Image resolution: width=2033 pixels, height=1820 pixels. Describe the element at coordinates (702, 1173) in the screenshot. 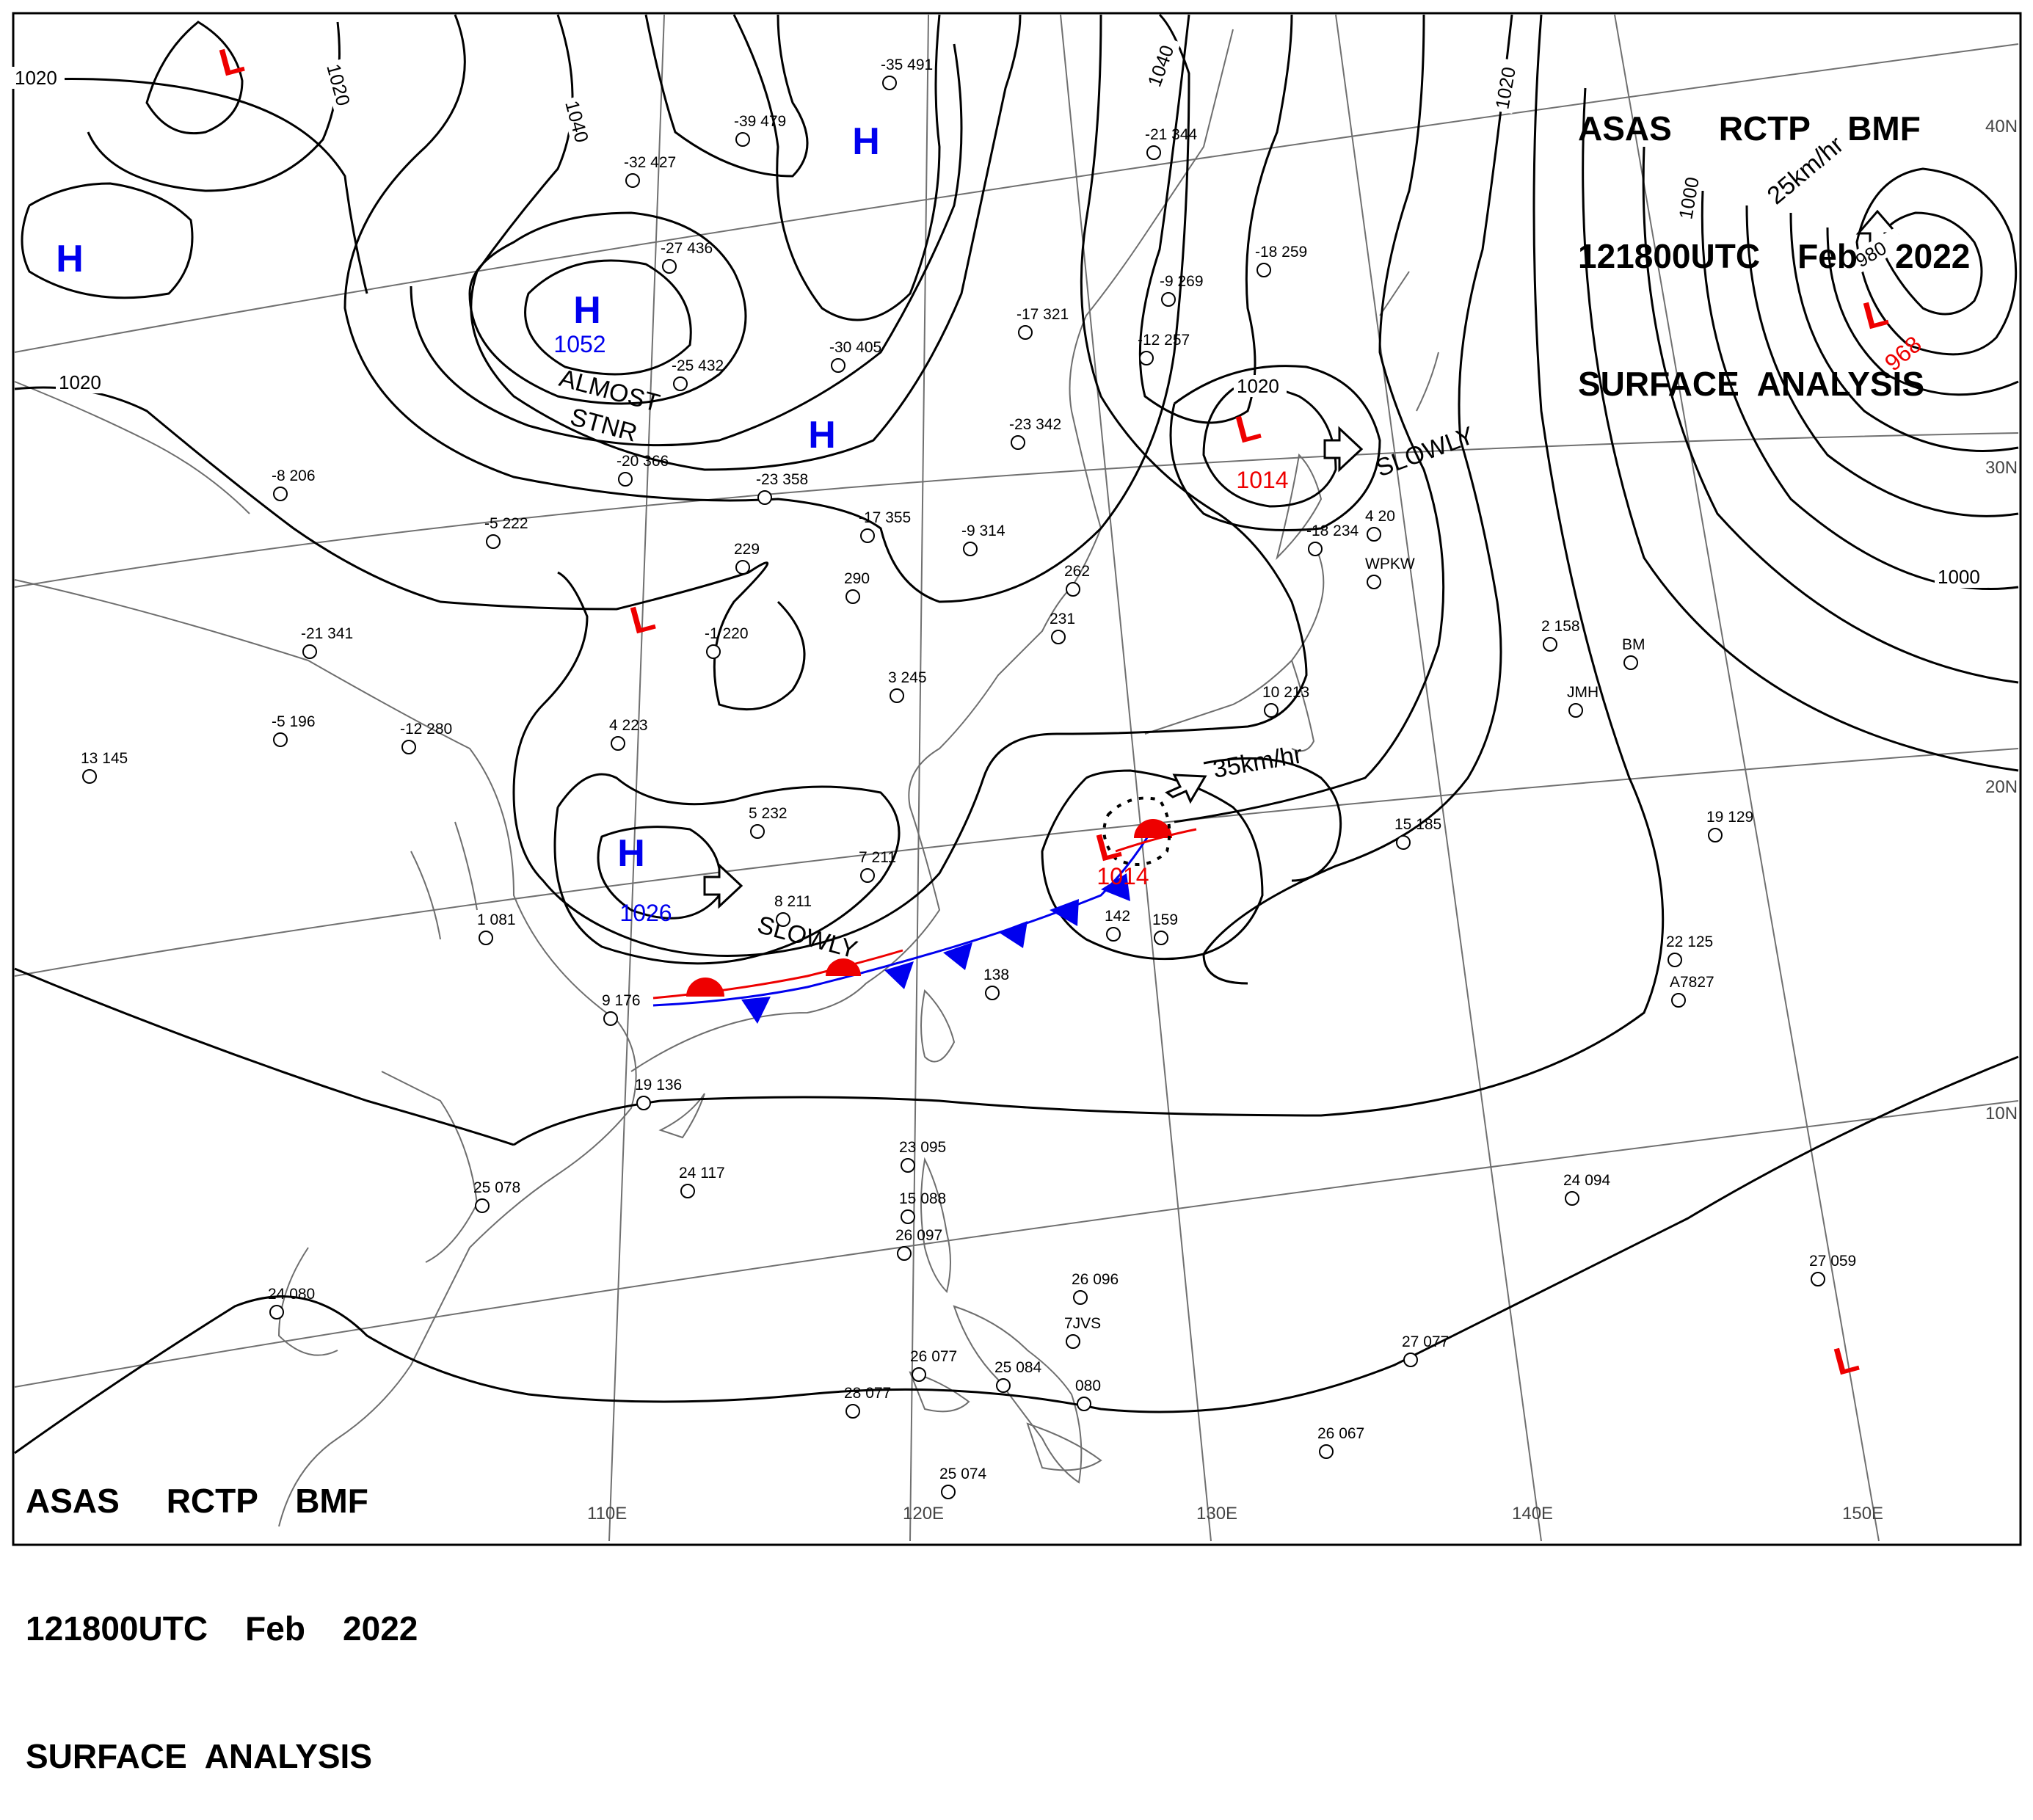

I see `station-plot: 24 117` at that location.